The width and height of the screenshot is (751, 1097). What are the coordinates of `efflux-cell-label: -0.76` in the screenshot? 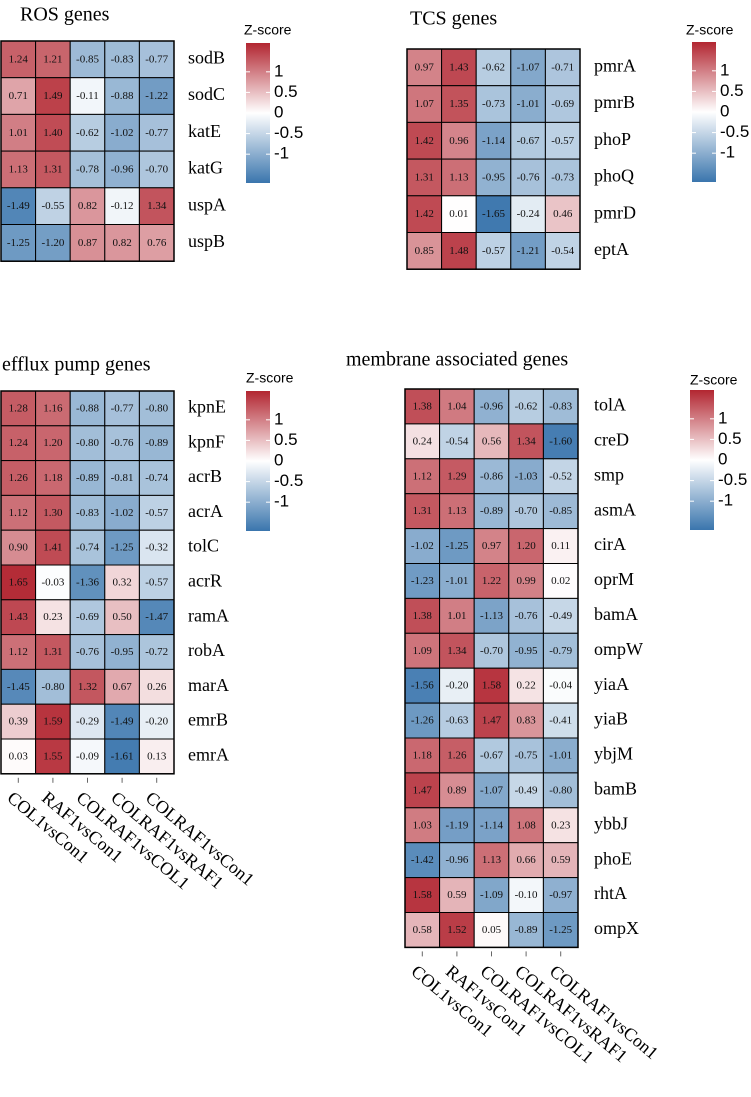 It's located at (122, 443).